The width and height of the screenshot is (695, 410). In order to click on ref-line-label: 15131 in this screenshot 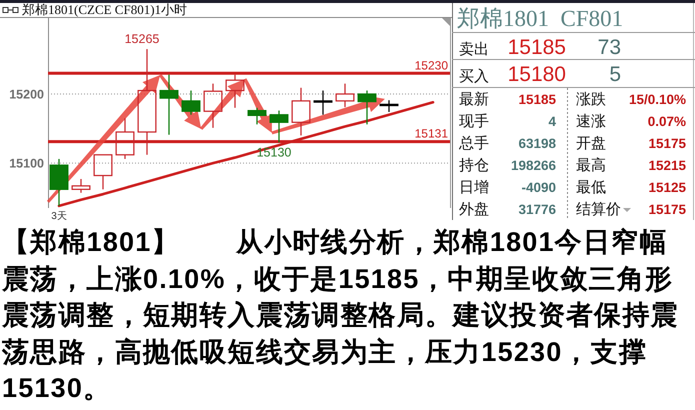, I will do `click(431, 133)`.